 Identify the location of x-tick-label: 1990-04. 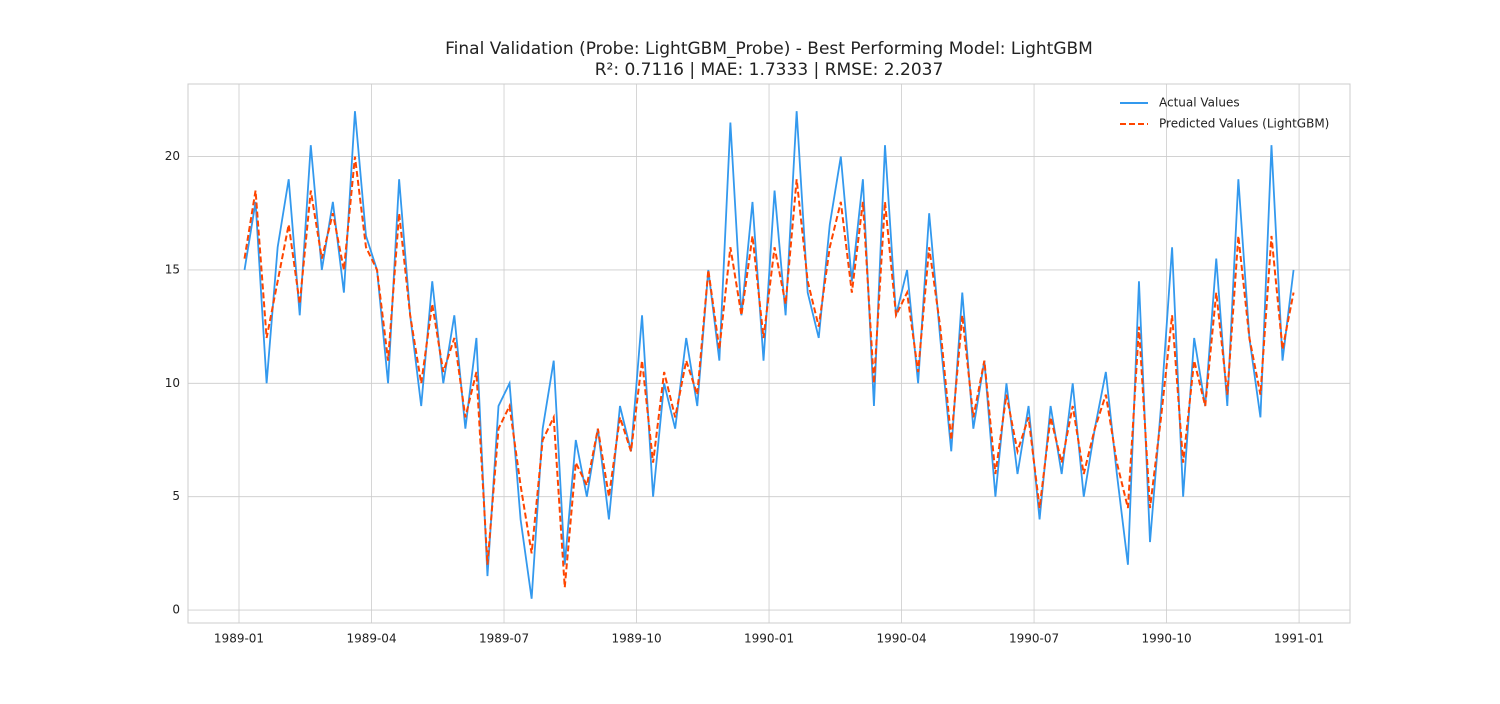
(901, 639).